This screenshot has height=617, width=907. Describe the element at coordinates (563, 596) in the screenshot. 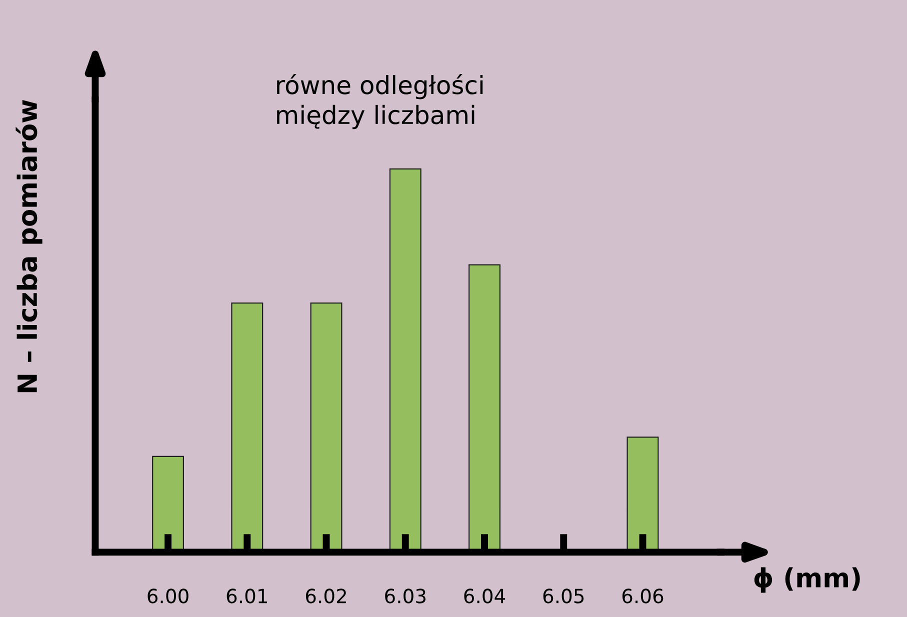

I see `x-tick-label: 6.05` at that location.